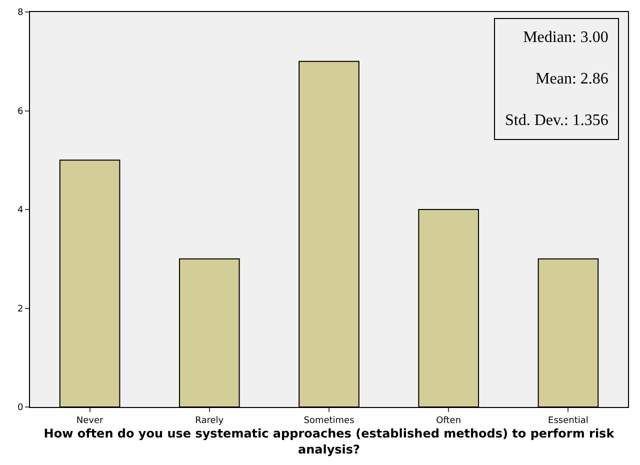  I want to click on x-tick-label: Sometimes, so click(329, 421).